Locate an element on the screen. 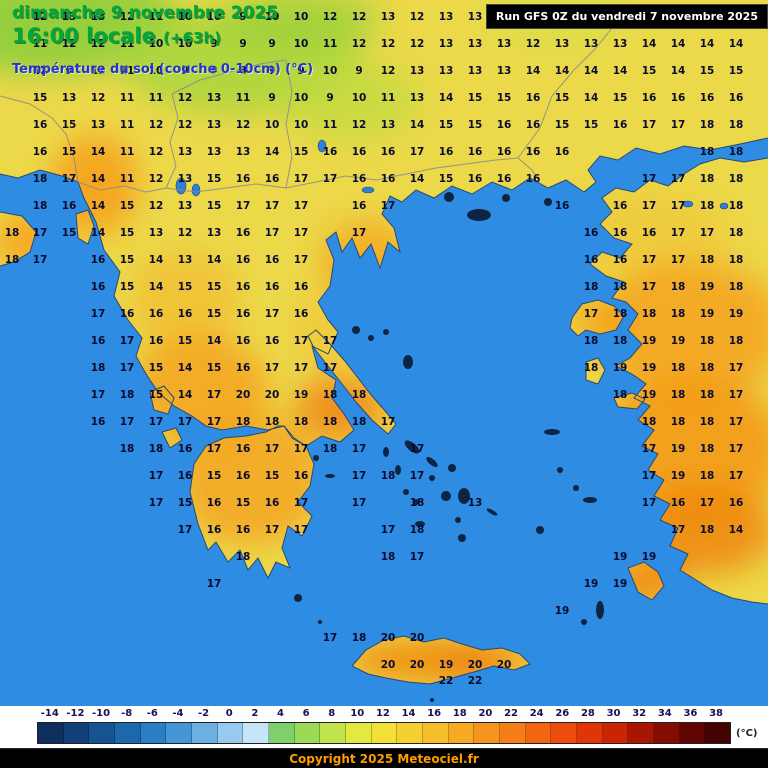 The image size is (768, 768). scale-tick: 2 is located at coordinates (255, 713).